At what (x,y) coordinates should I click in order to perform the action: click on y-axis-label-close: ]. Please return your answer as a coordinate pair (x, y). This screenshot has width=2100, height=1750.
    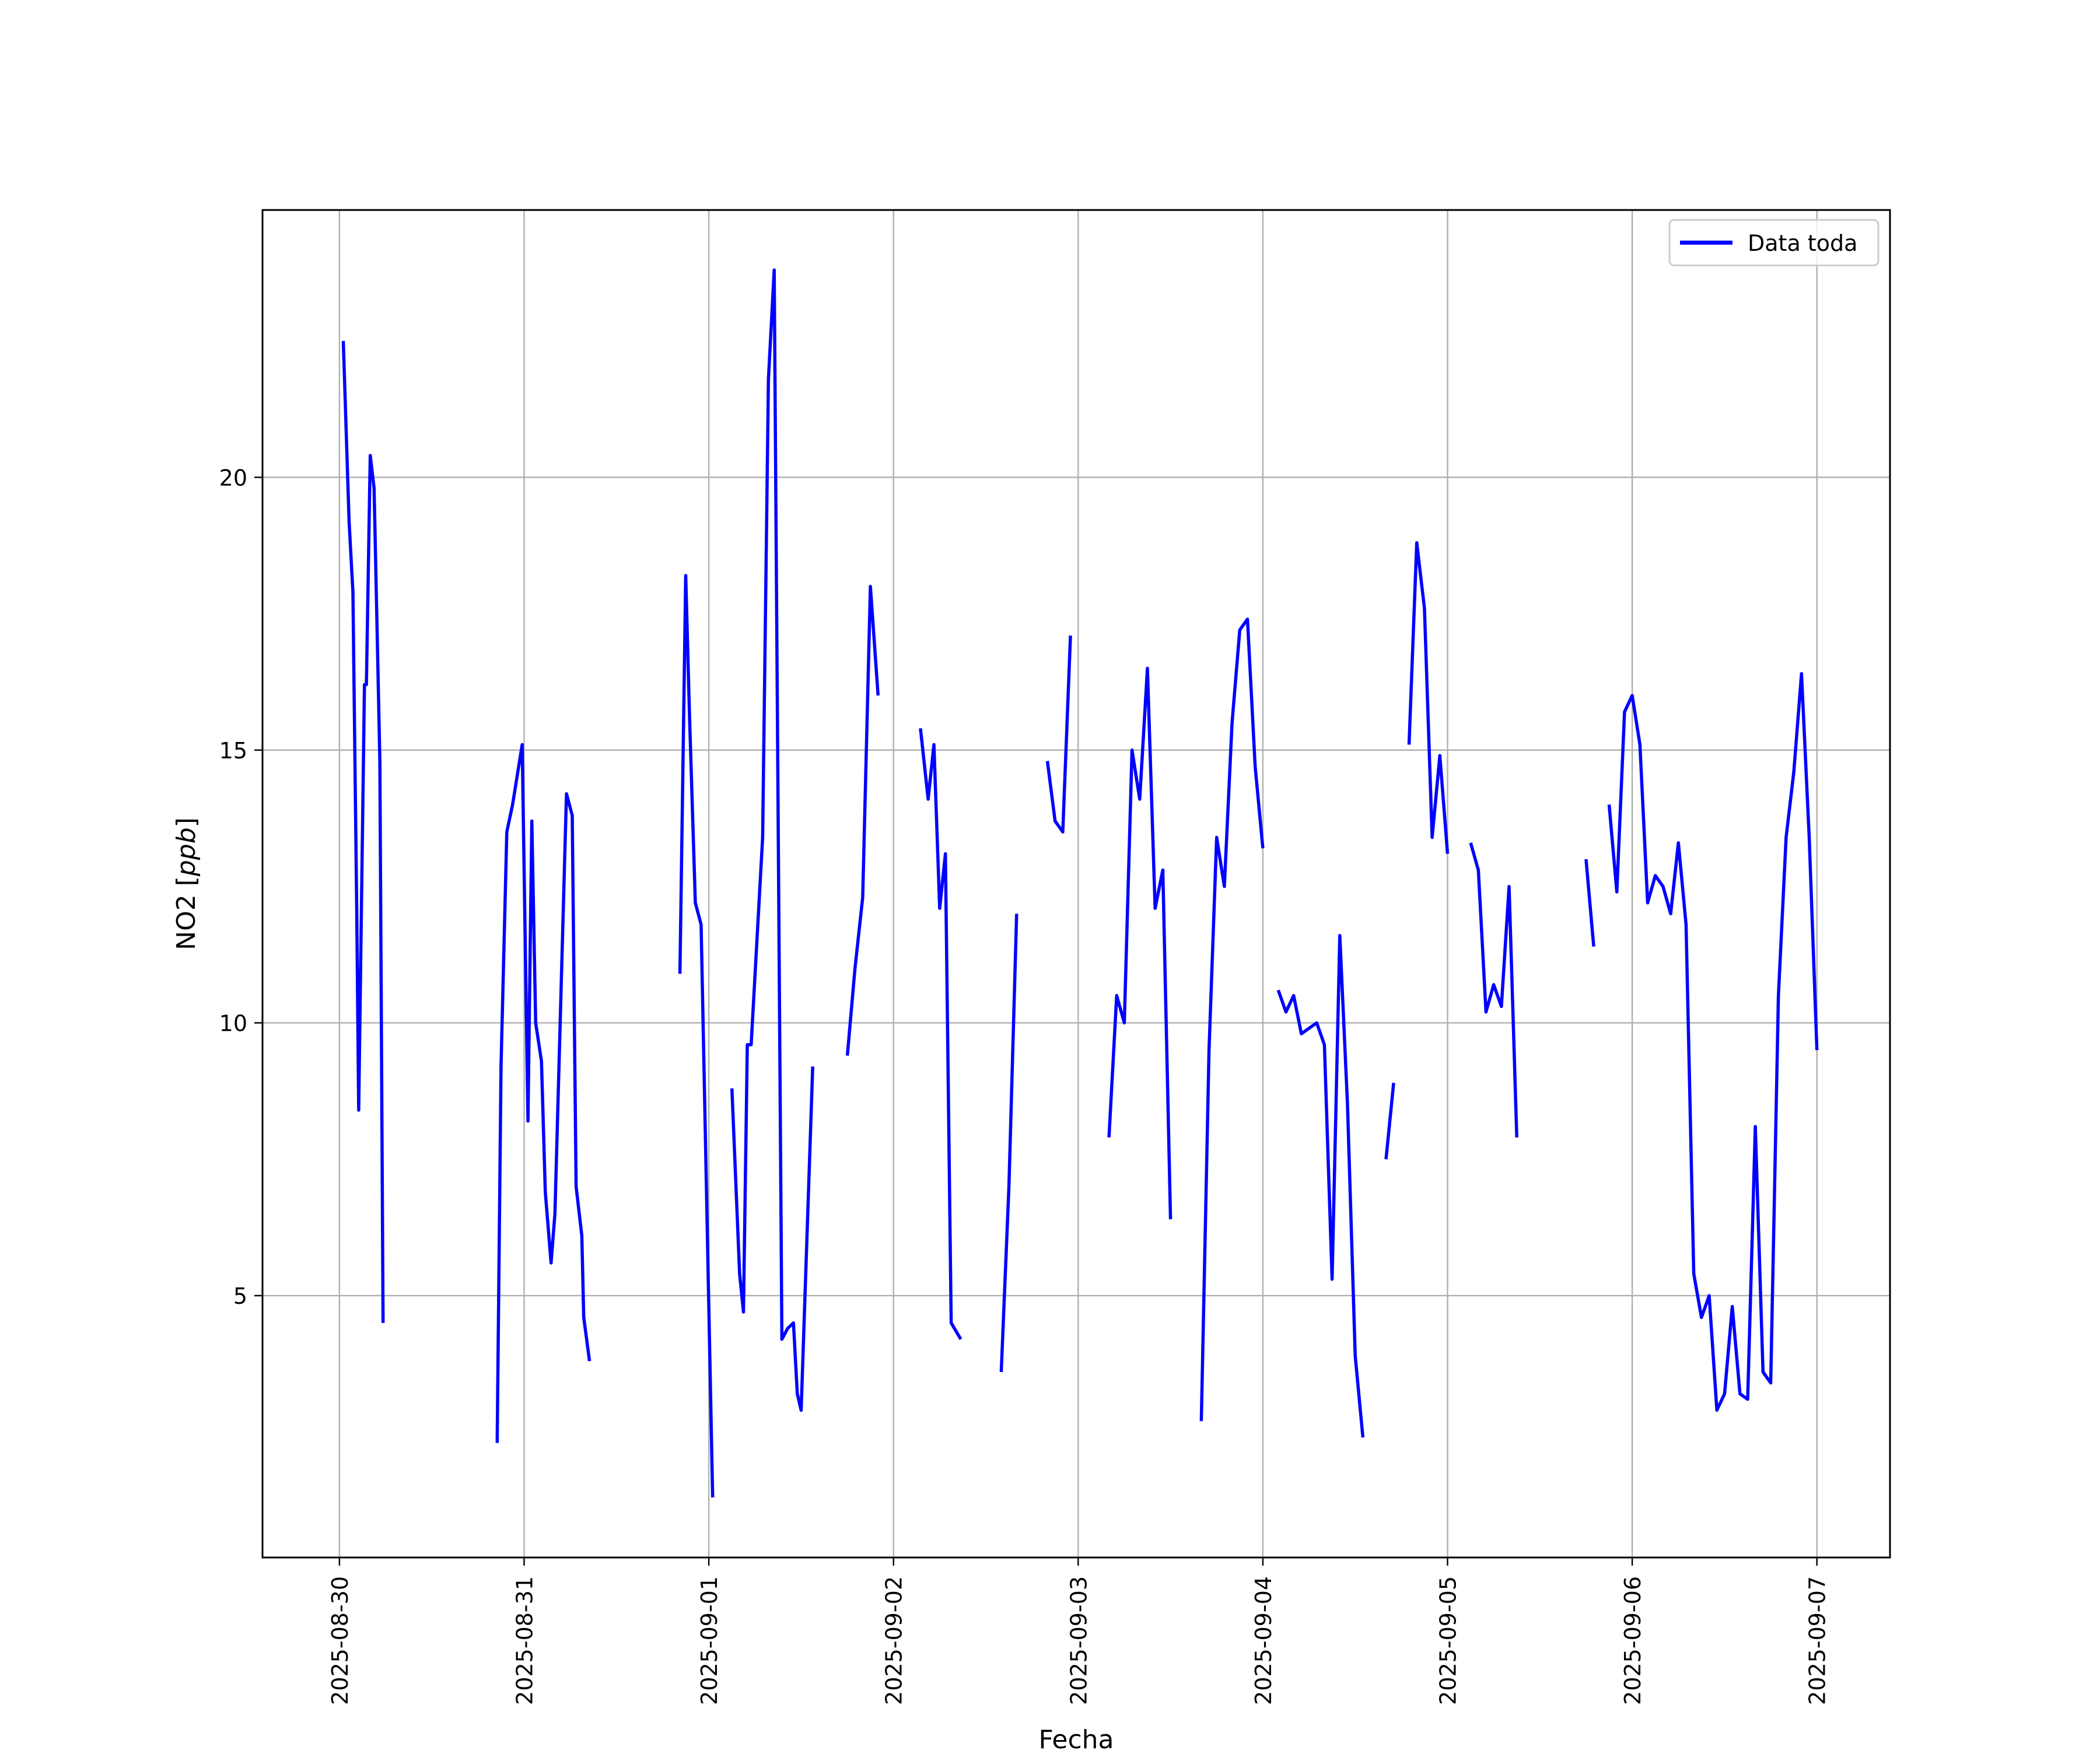
    Looking at the image, I should click on (187, 822).